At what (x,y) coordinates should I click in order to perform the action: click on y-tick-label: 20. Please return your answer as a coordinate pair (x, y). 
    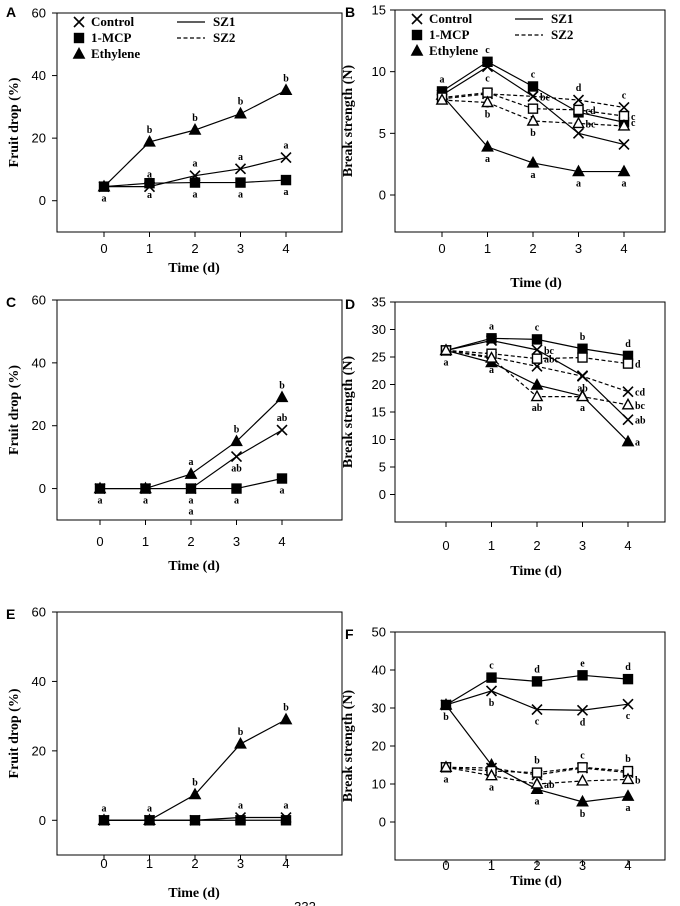
    Looking at the image, I should click on (39, 750).